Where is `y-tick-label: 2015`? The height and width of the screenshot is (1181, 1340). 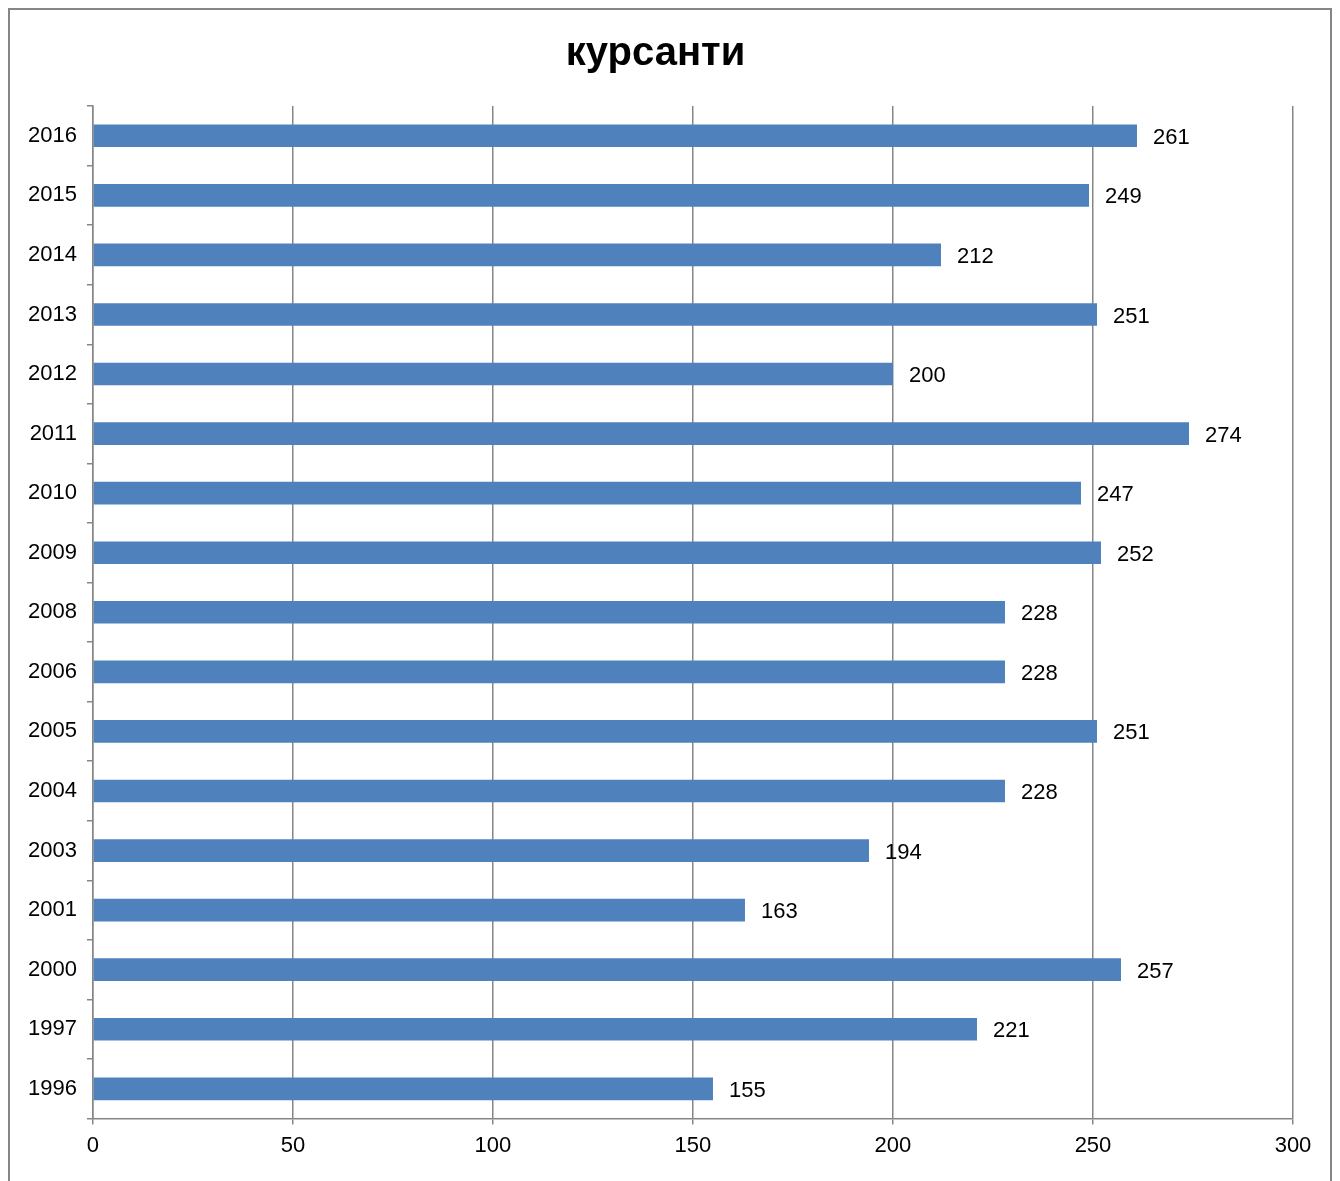
y-tick-label: 2015 is located at coordinates (52, 194).